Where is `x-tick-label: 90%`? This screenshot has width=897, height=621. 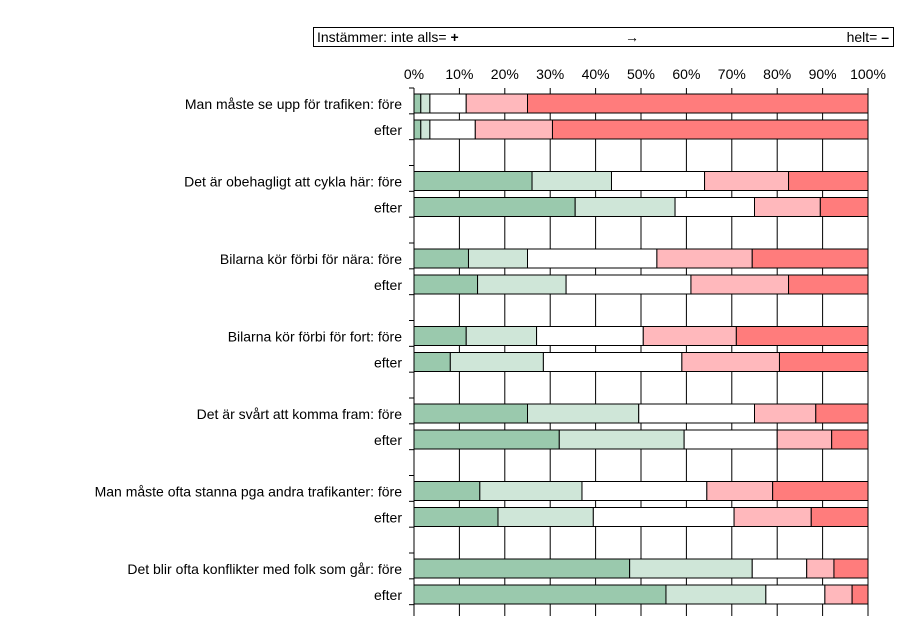
x-tick-label: 90% is located at coordinates (823, 74).